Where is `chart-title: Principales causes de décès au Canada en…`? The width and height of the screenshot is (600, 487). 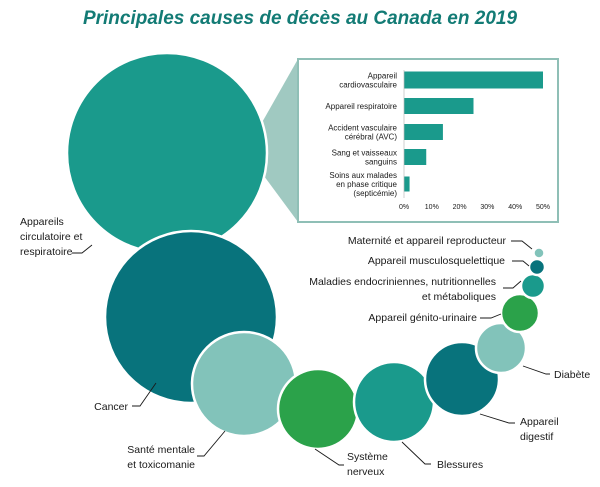
chart-title: Principales causes de décès au Canada en… is located at coordinates (300, 18).